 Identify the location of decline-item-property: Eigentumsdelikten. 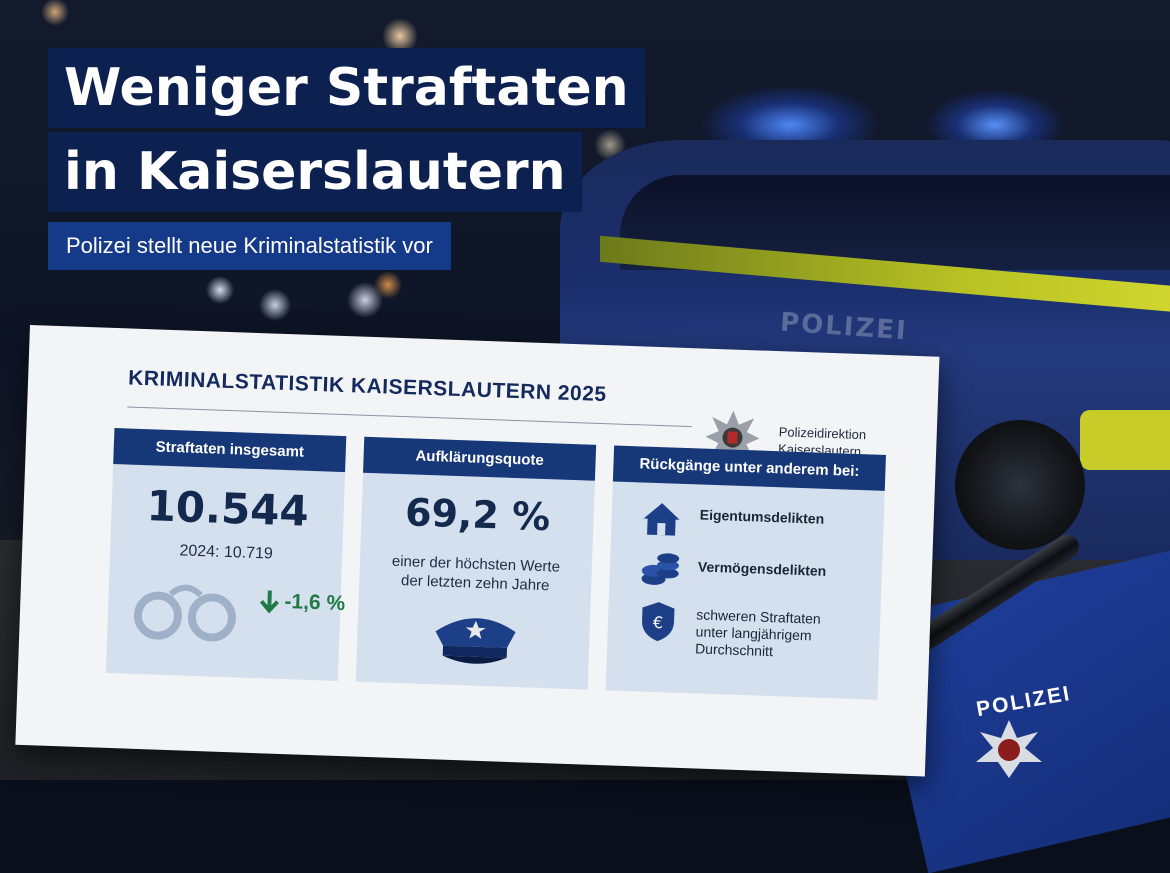
(736, 524).